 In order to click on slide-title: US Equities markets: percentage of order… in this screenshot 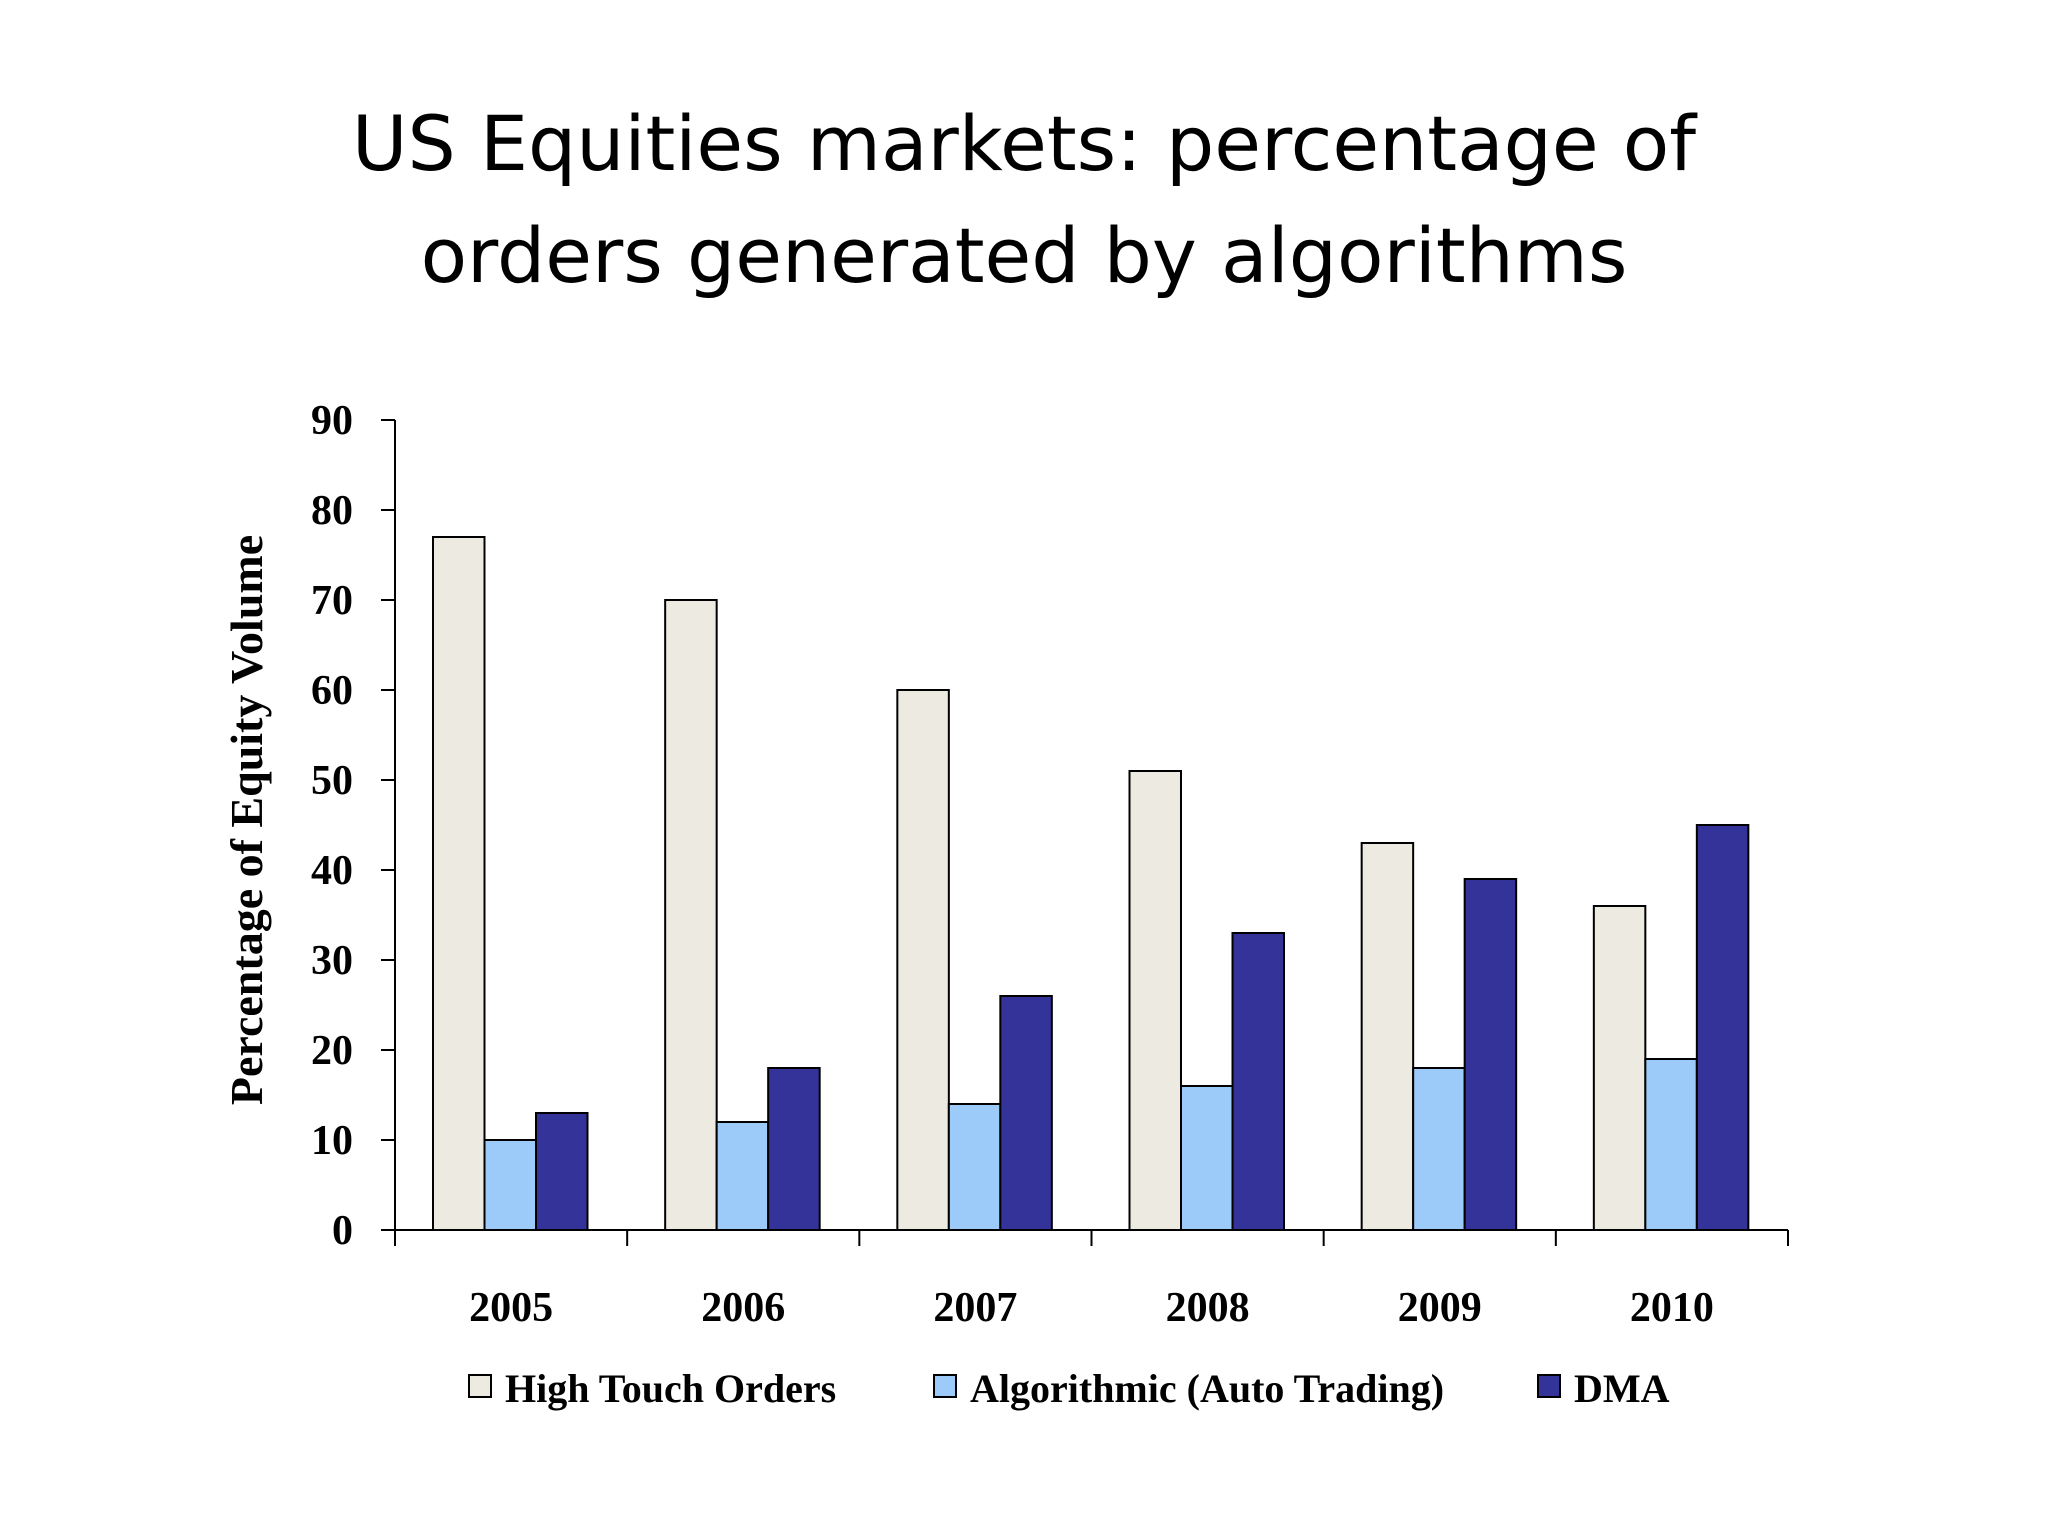, I will do `click(1024, 200)`.